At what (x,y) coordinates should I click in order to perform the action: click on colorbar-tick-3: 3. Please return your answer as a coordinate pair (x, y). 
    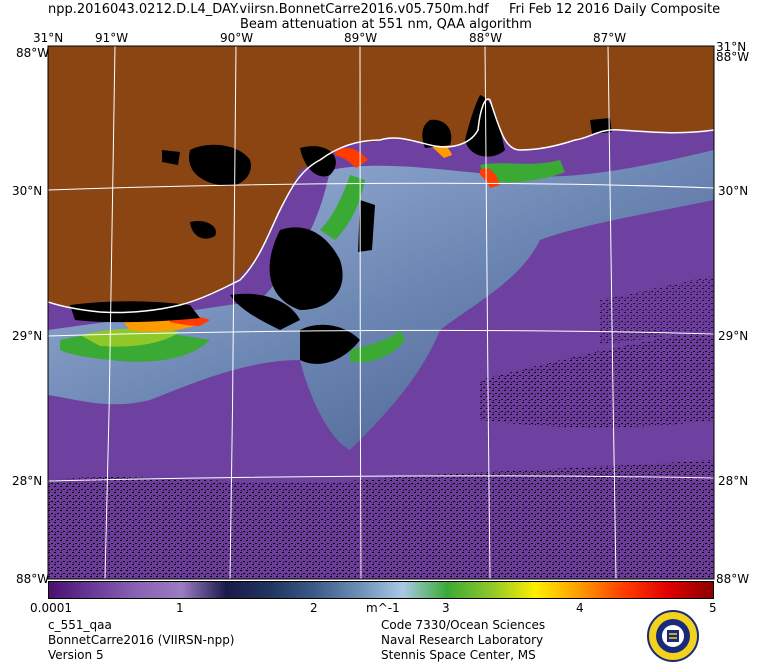
    Looking at the image, I should click on (446, 608).